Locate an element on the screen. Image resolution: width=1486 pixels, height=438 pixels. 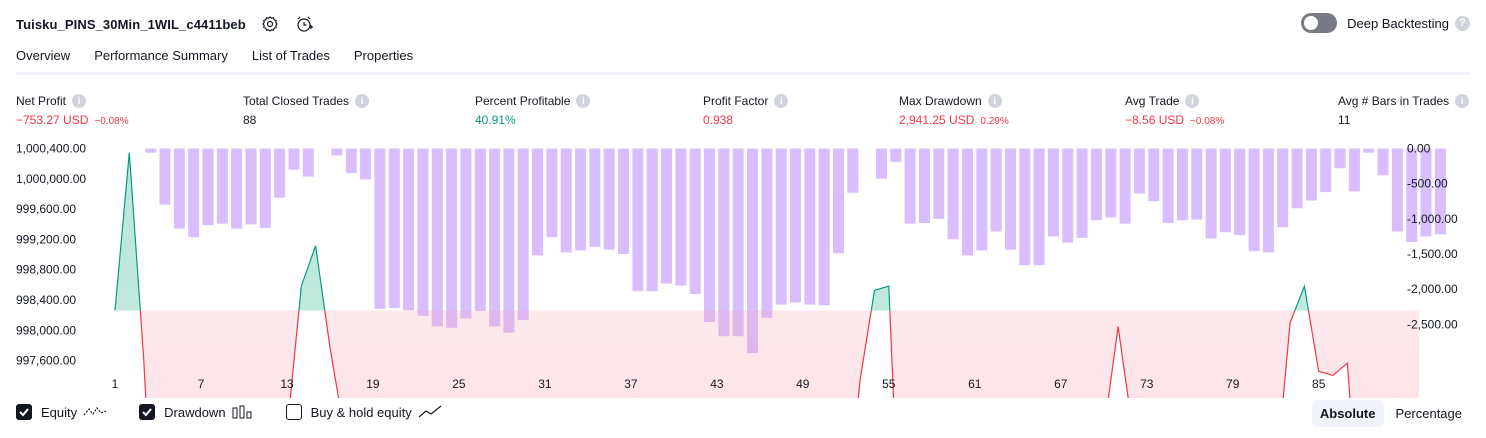
x-axis-tick: 19 is located at coordinates (373, 384).